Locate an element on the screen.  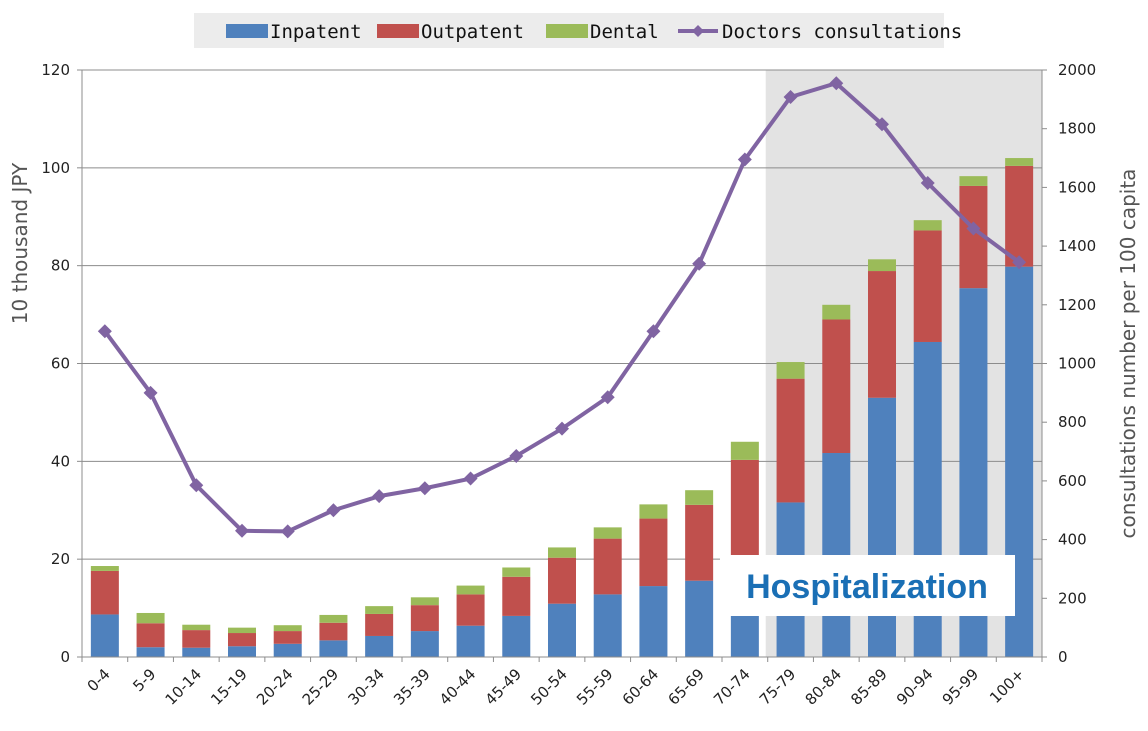
y-axis-right-title: consultations number per 100 capita is located at coordinates (1128, 354).